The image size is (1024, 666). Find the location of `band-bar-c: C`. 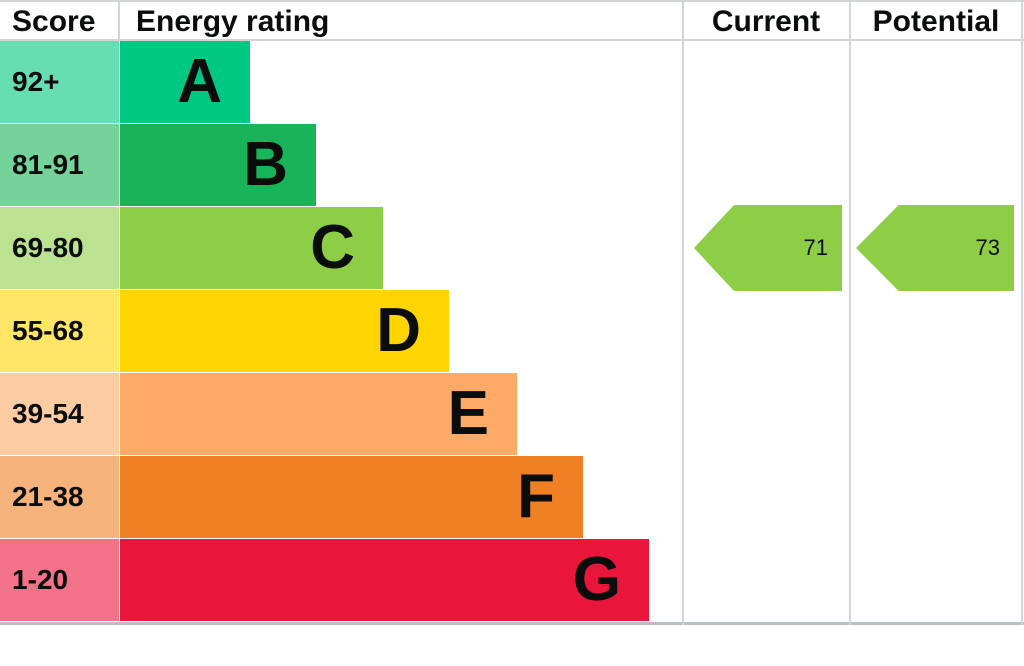

band-bar-c: C is located at coordinates (251, 248).